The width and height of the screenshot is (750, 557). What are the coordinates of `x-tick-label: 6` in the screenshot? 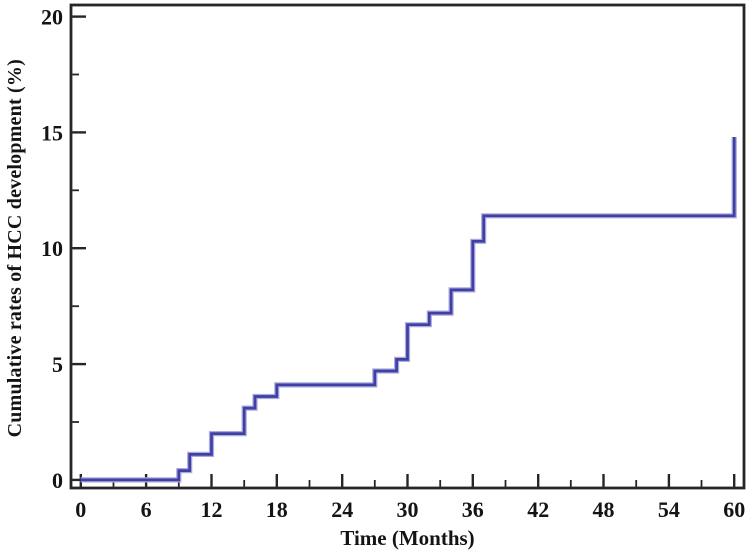 It's located at (146, 509).